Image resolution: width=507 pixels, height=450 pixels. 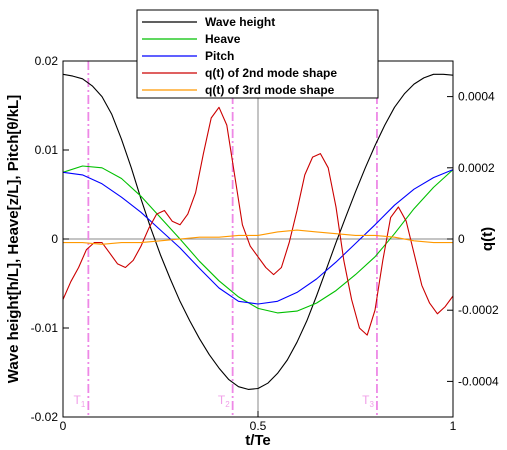 I want to click on y-right-axis-title: q(t), so click(x=487, y=239).